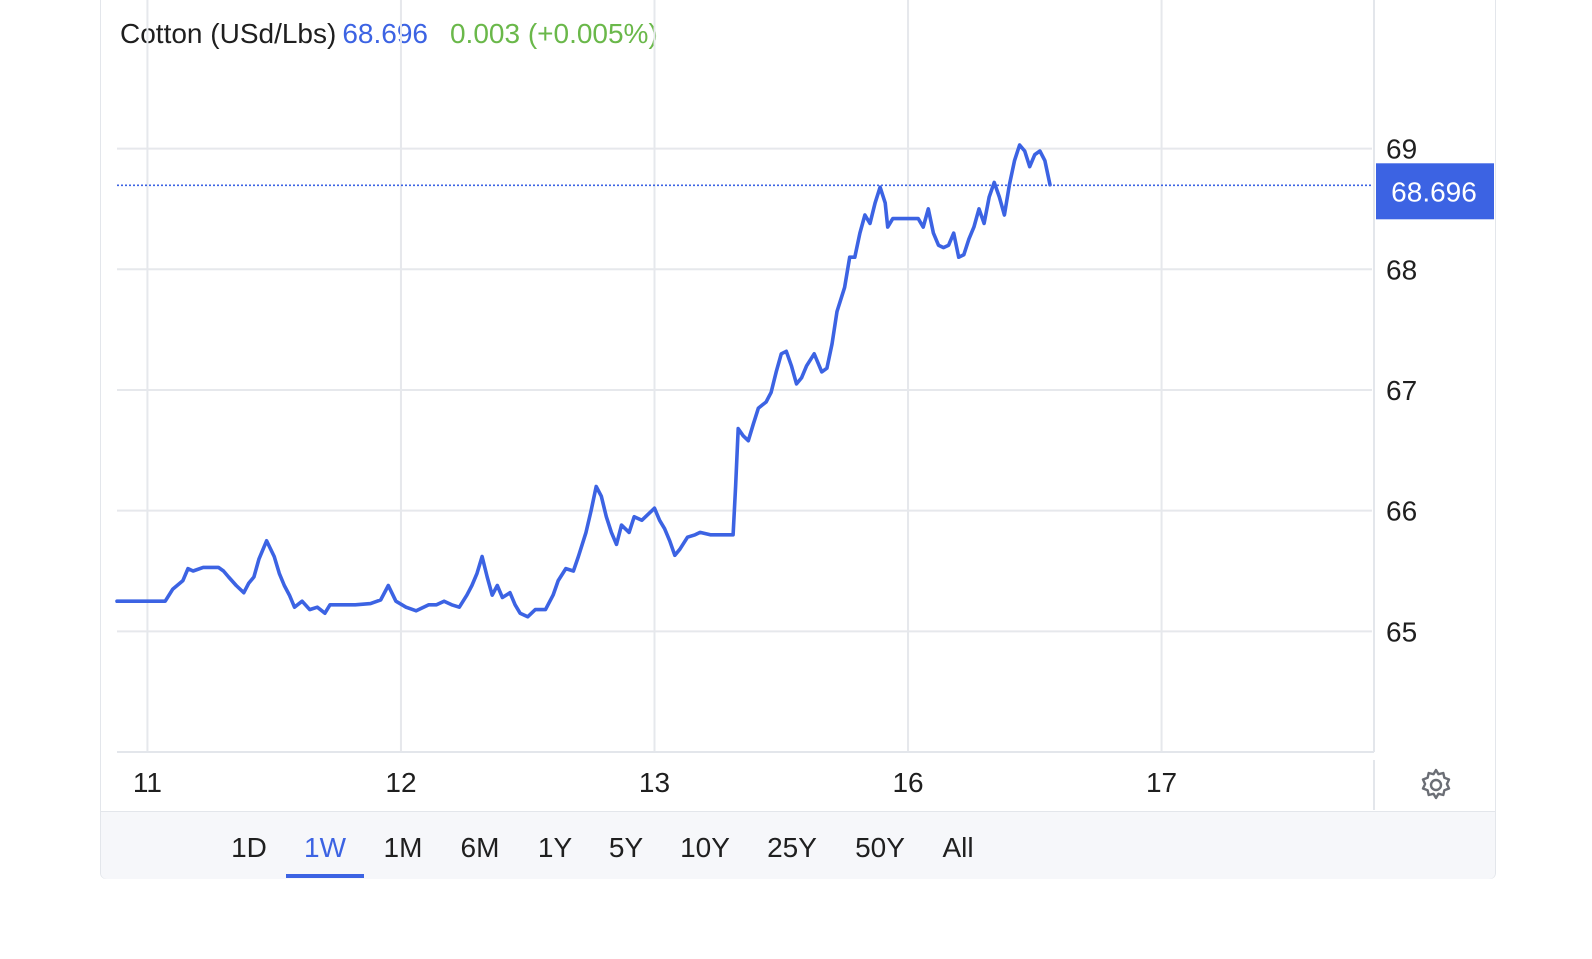 This screenshot has height=959, width=1592. Describe the element at coordinates (385, 33) in the screenshot. I see `current-price: 68.696` at that location.